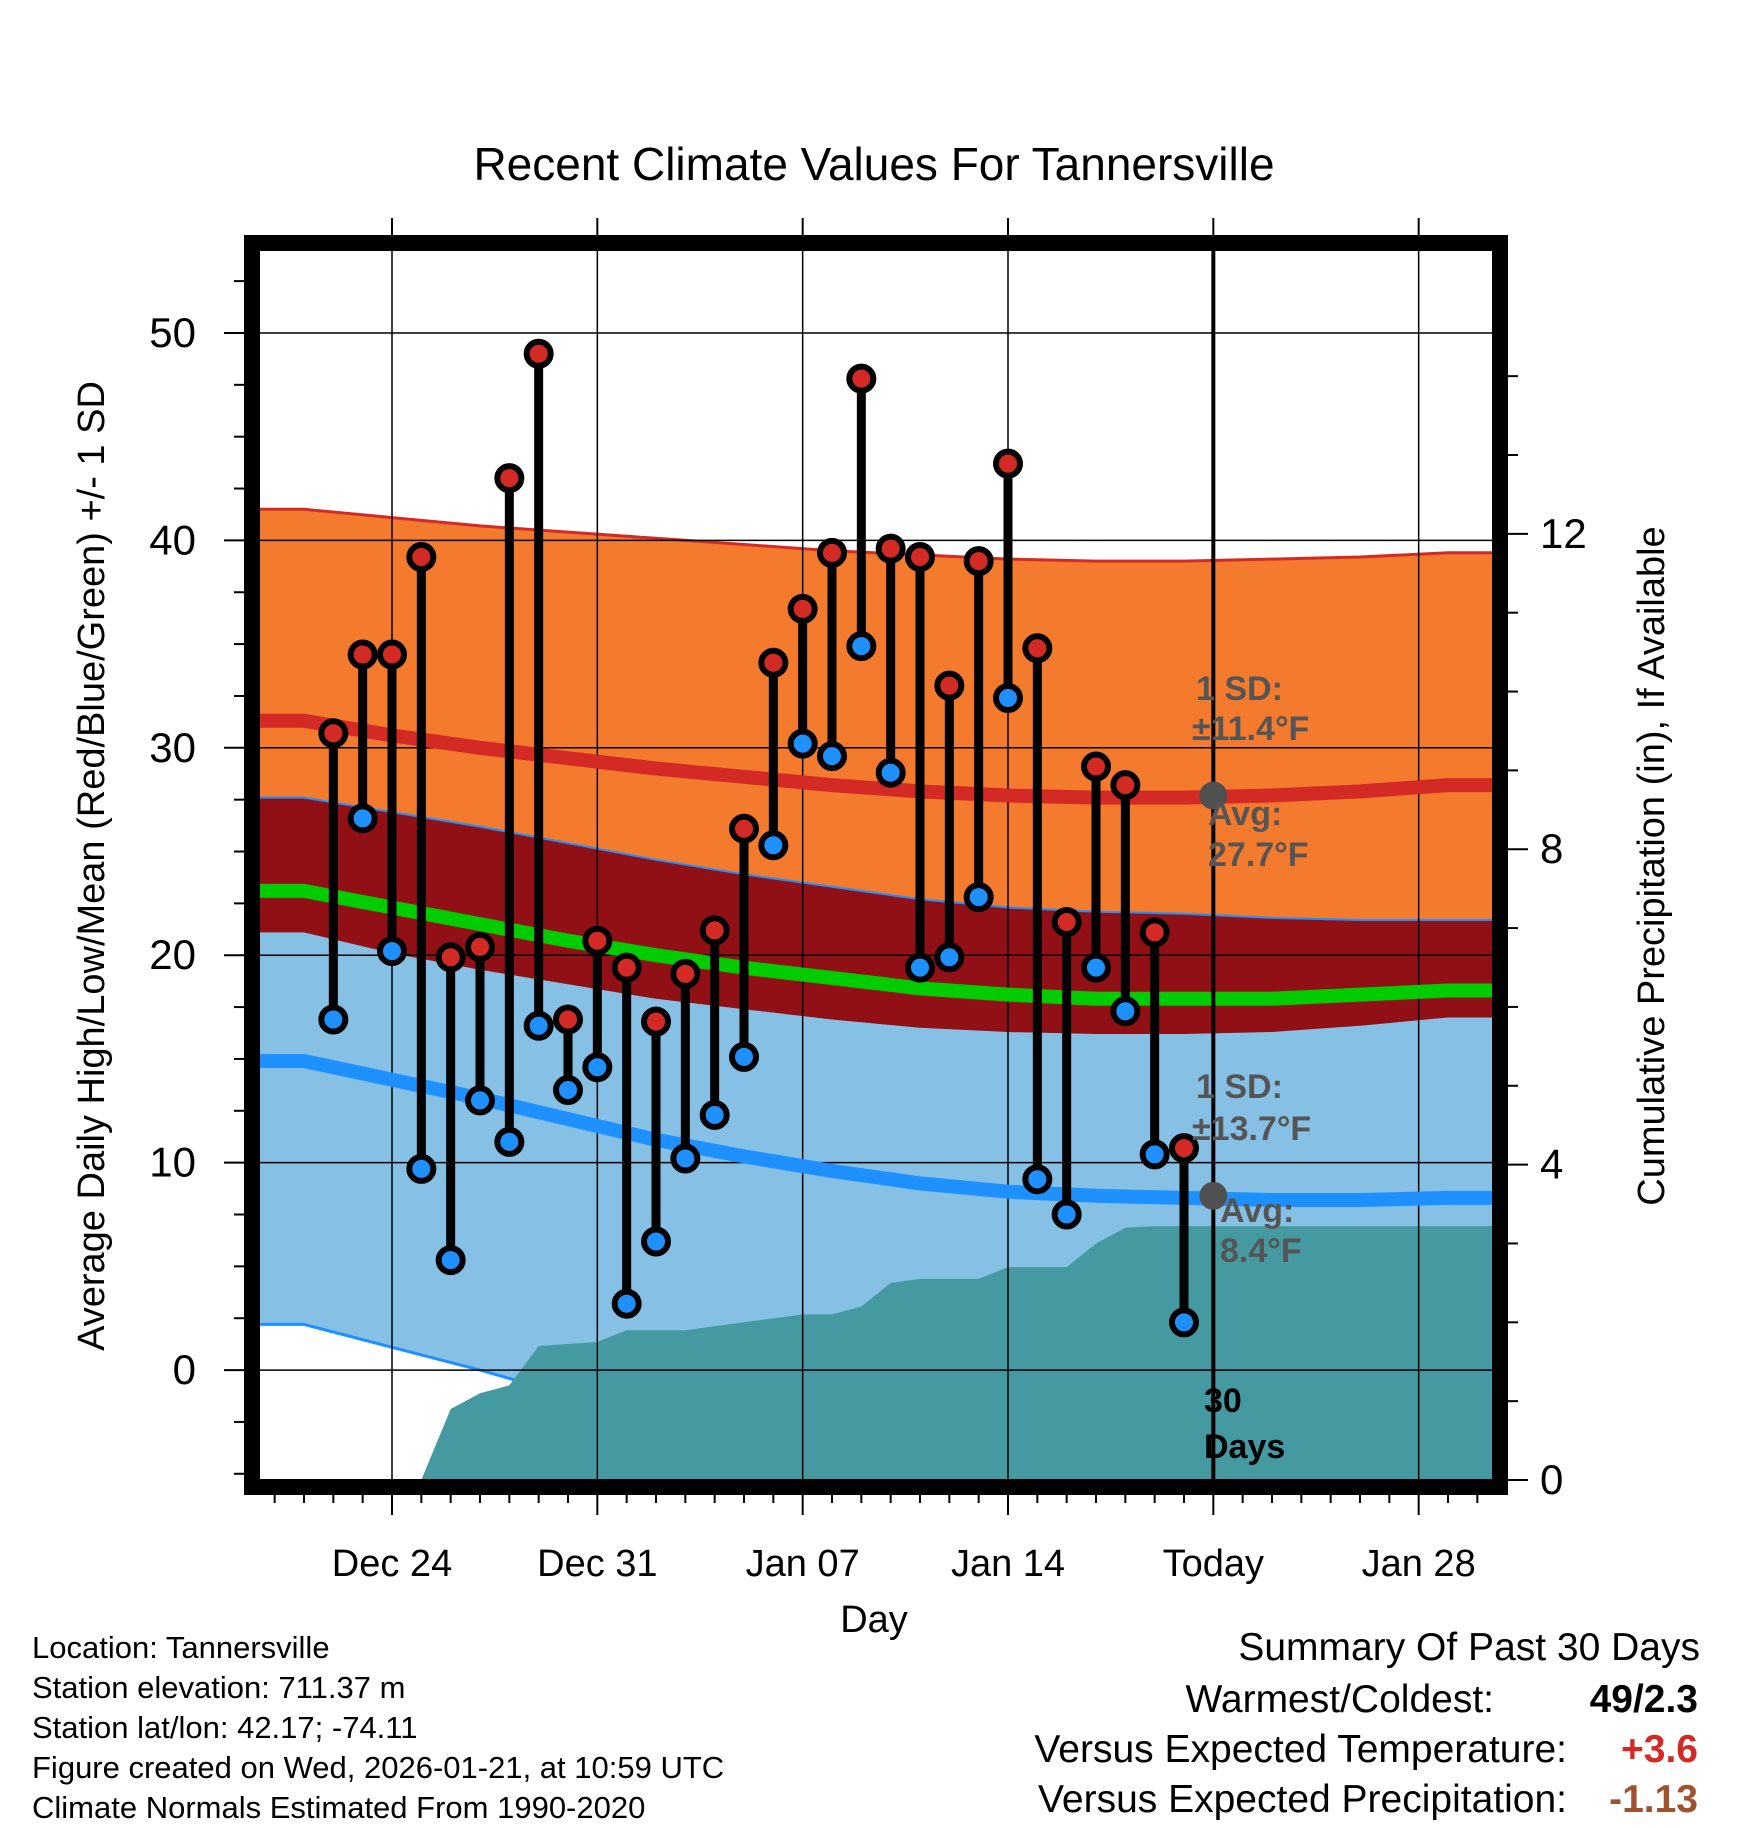  I want to click on x-tick-label-2: Jan 07, so click(803, 1564).